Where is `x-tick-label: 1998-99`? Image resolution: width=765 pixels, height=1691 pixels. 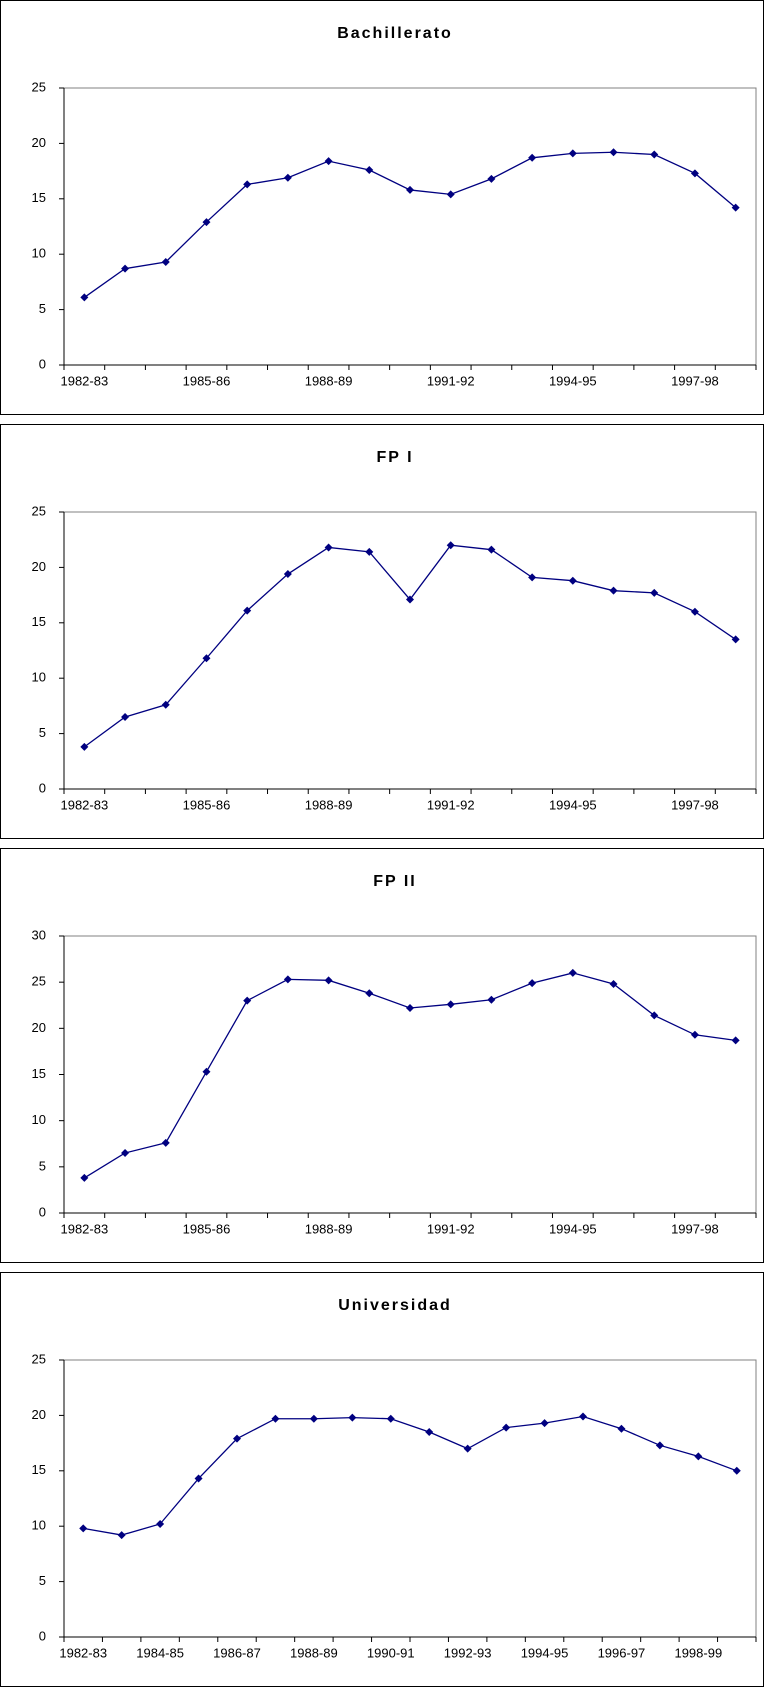 x-tick-label: 1998-99 is located at coordinates (698, 1652).